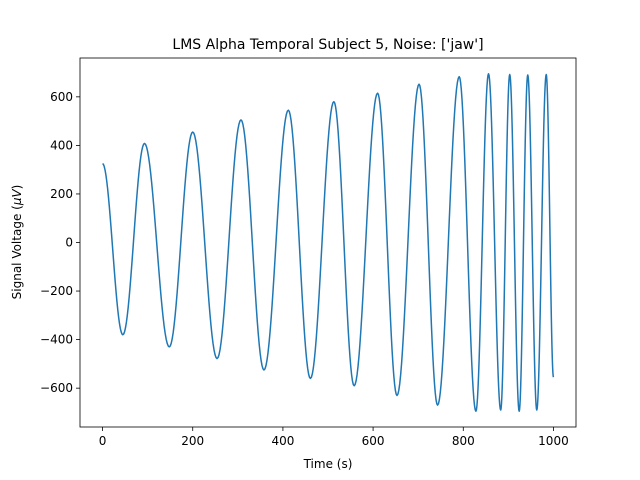 The height and width of the screenshot is (480, 640). What do you see at coordinates (61, 97) in the screenshot?
I see `y-tick-label: 600` at bounding box center [61, 97].